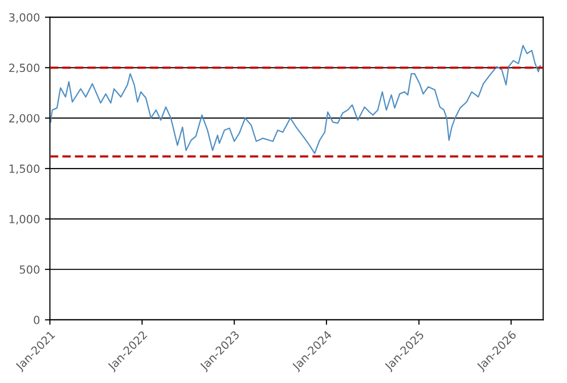 The image size is (567, 383). I want to click on y-tick-label: 0, so click(37, 320).